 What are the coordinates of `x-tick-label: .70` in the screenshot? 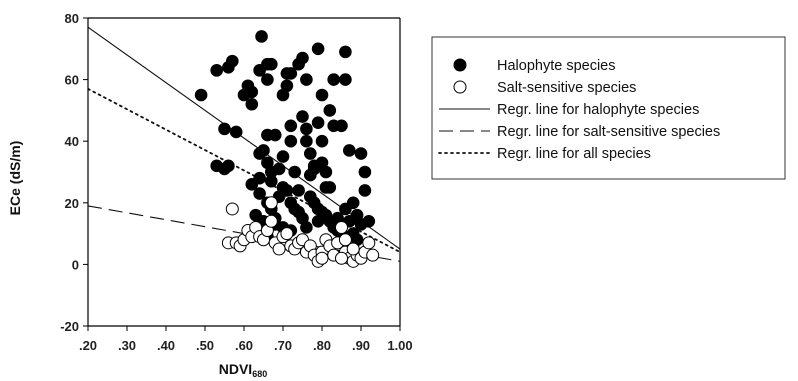 It's located at (283, 345).